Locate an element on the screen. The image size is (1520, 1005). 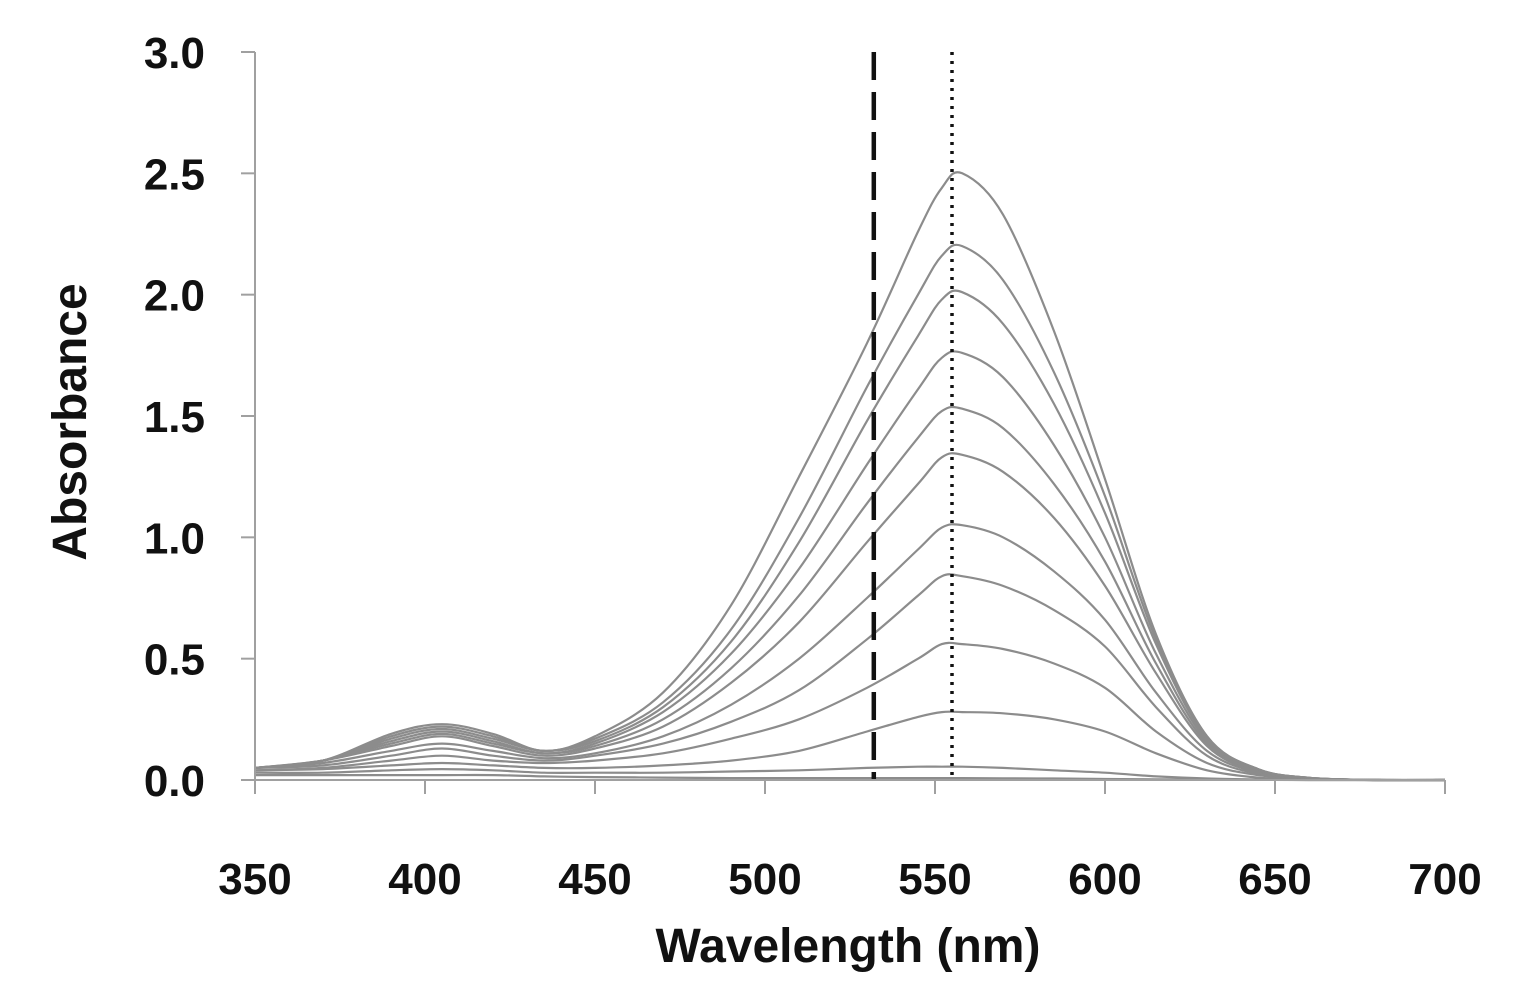
y-tick-label: 0.5 is located at coordinates (174, 660).